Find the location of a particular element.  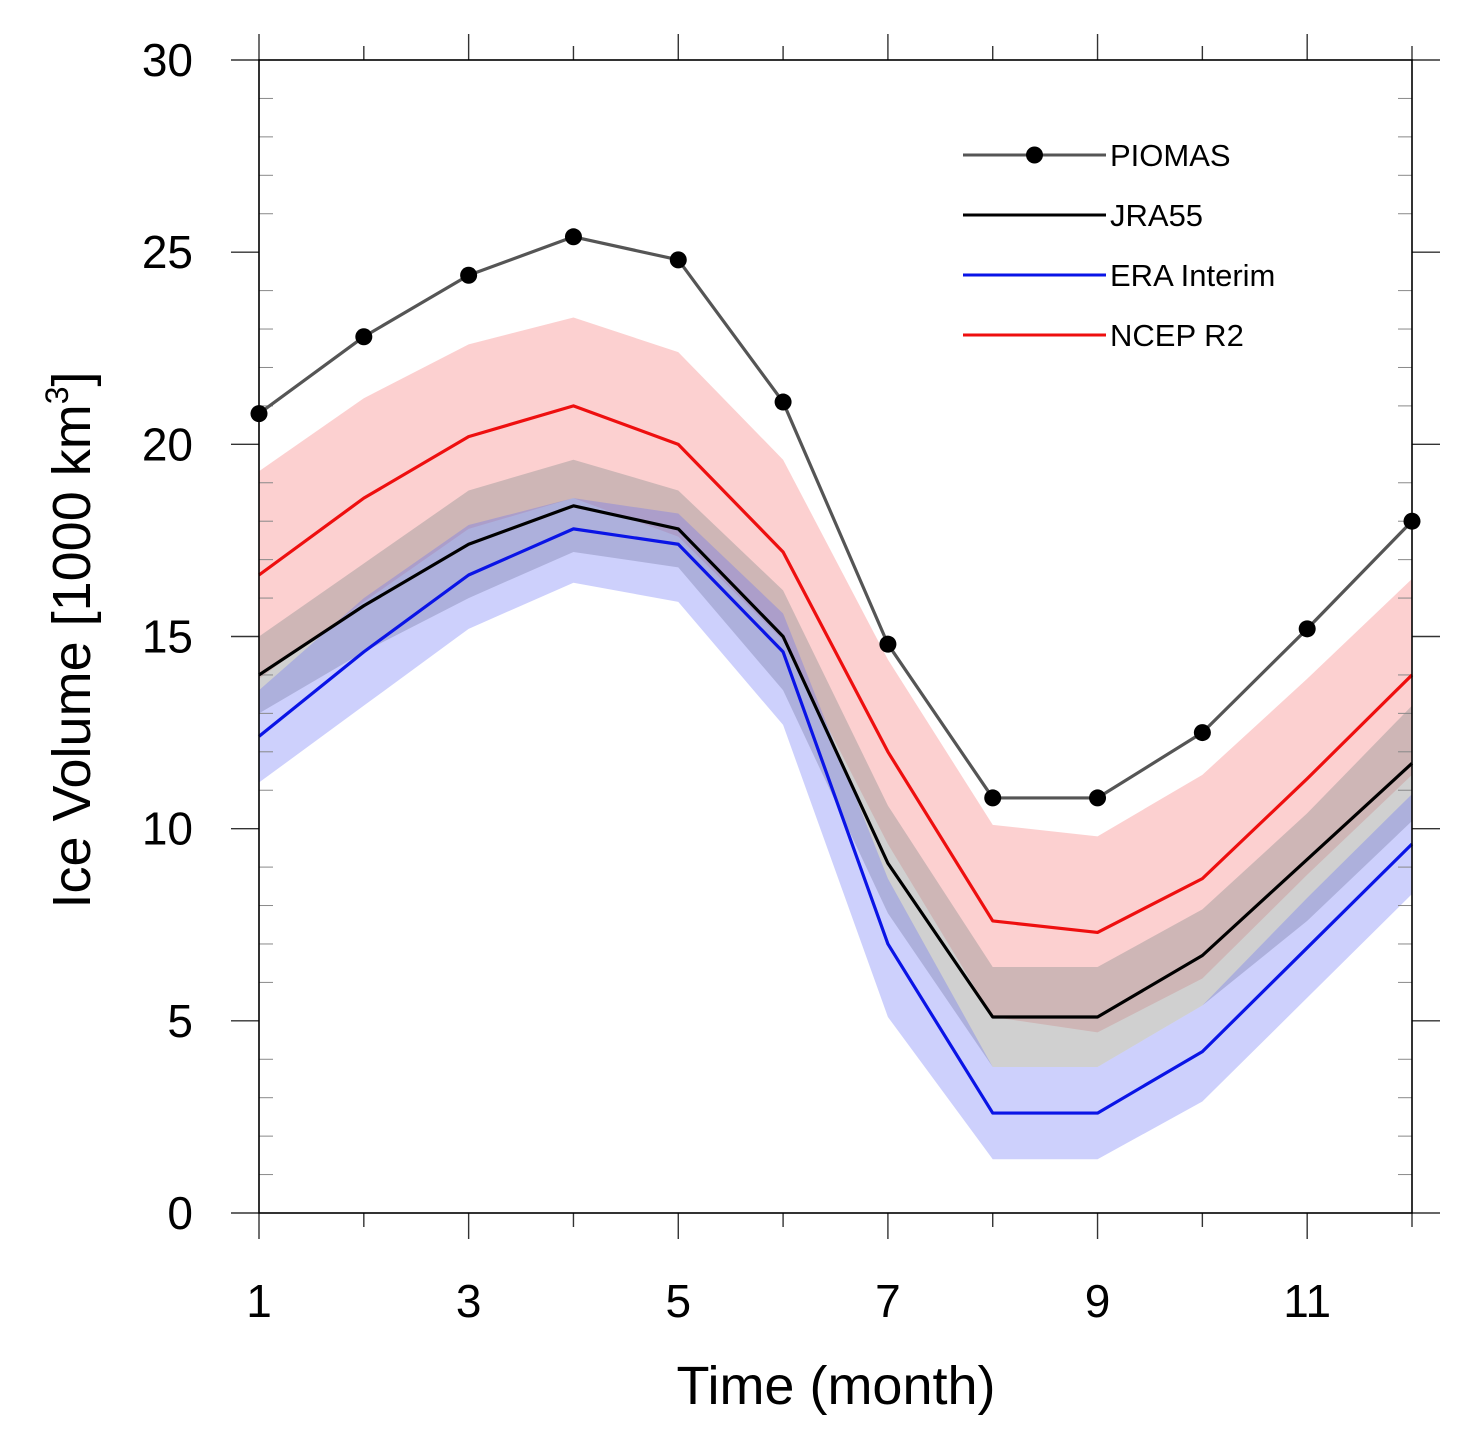

legend-label-piomas: PIOMAS is located at coordinates (1170, 155).